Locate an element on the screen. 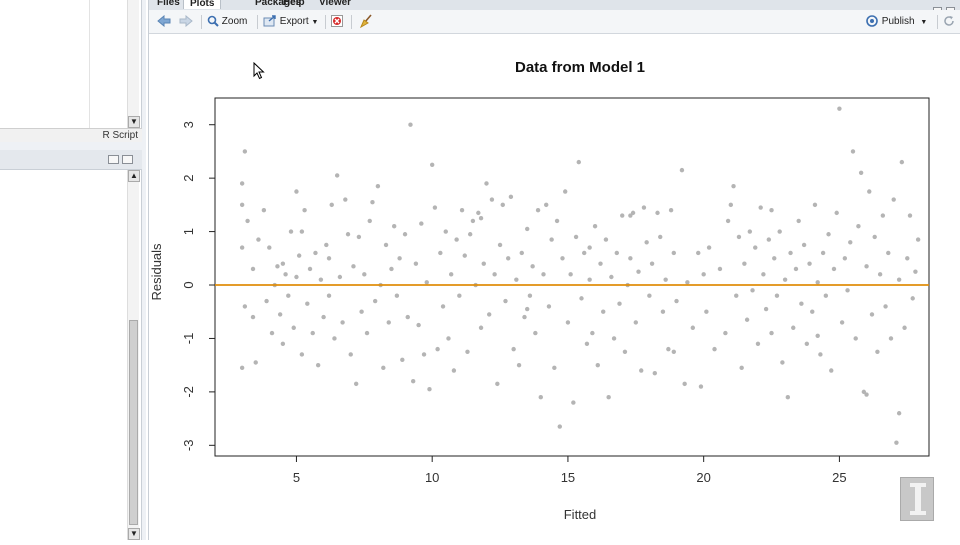  tab-files: Files is located at coordinates (168, 4).